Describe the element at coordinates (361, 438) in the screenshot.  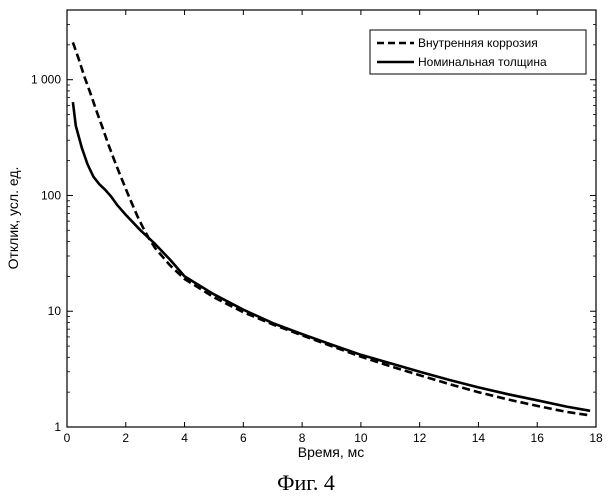
I see `x-tick-label: 10` at that location.